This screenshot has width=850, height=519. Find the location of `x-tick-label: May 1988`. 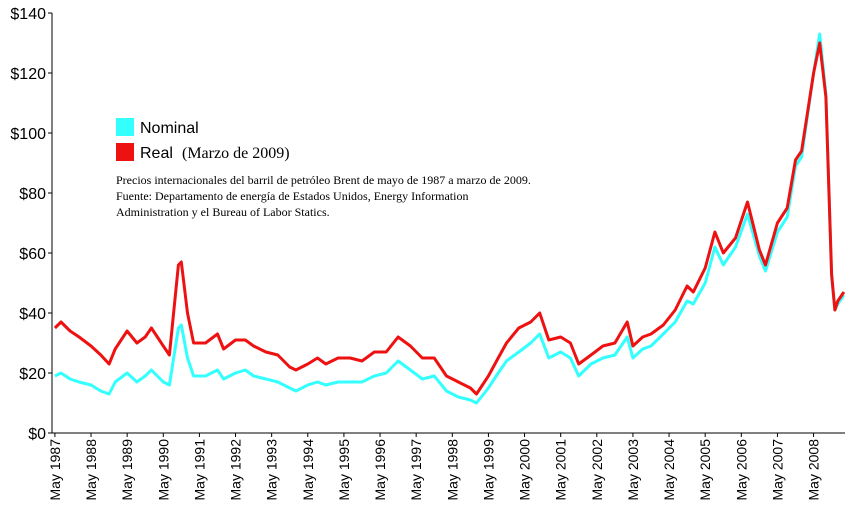

x-tick-label: May 1988 is located at coordinates (91, 470).